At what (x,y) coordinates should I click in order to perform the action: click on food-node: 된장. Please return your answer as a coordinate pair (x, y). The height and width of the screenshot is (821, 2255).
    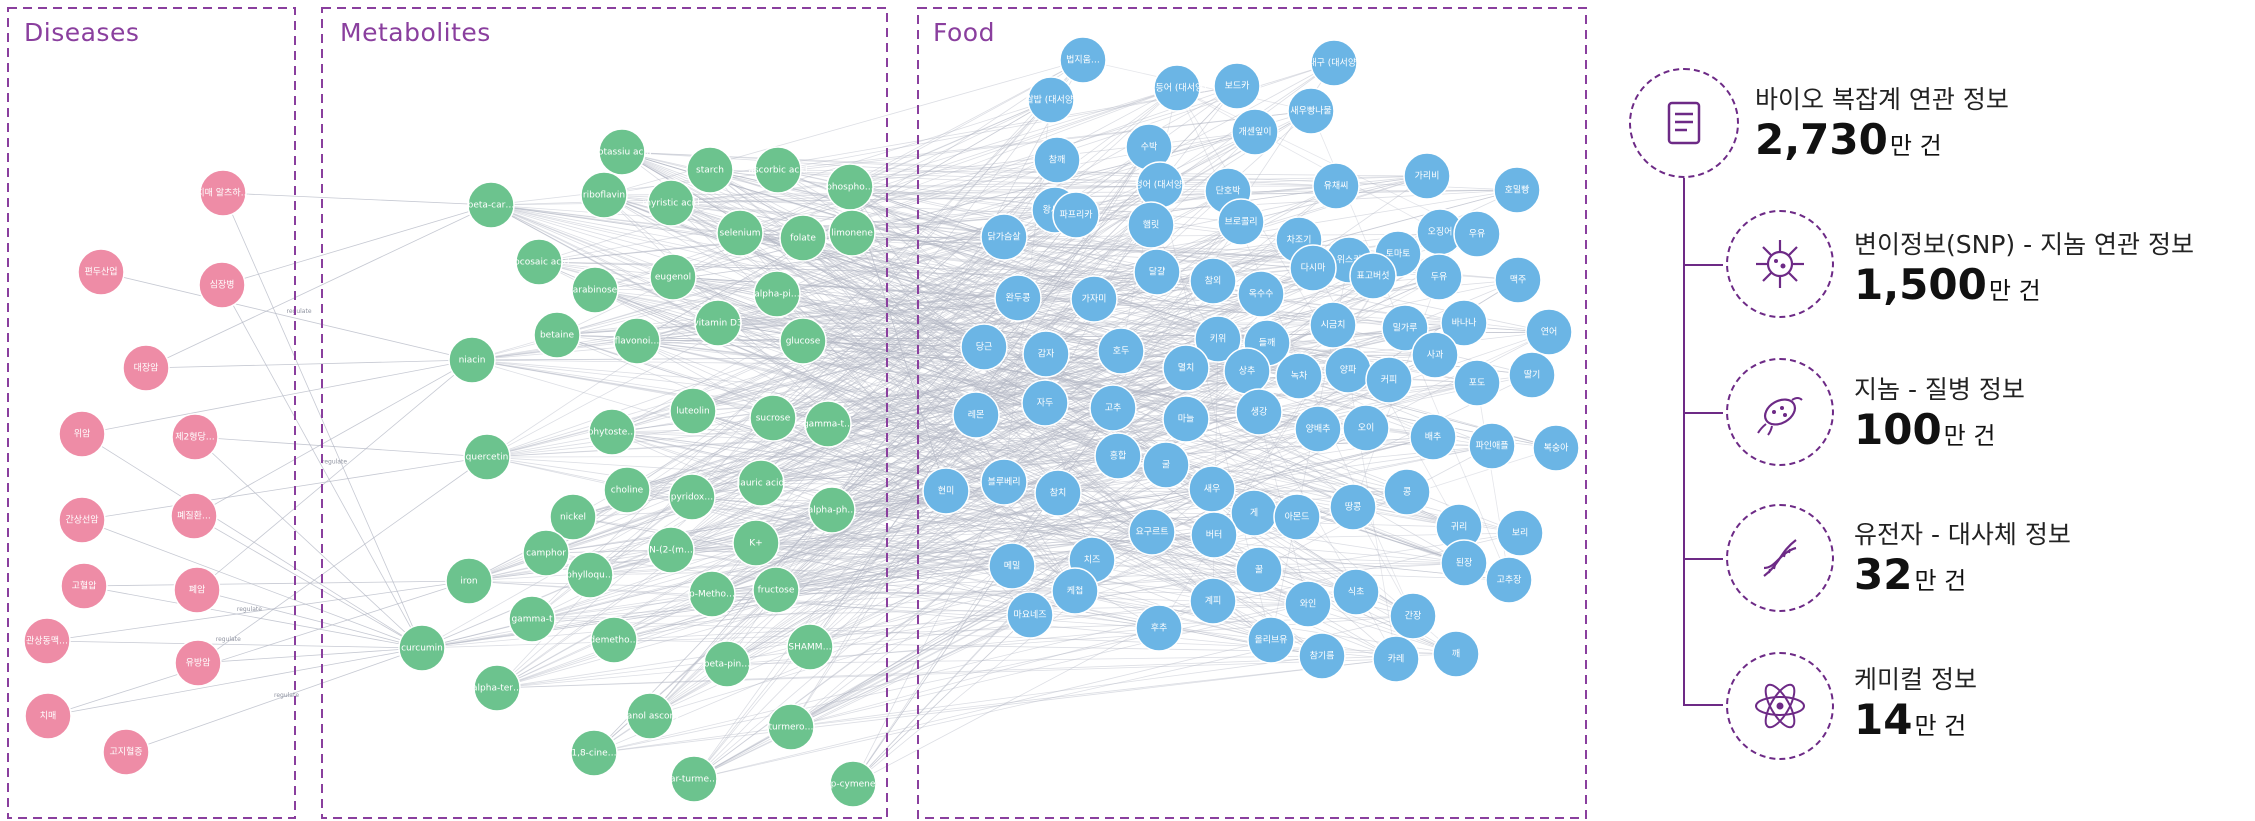
    Looking at the image, I should click on (1464, 563).